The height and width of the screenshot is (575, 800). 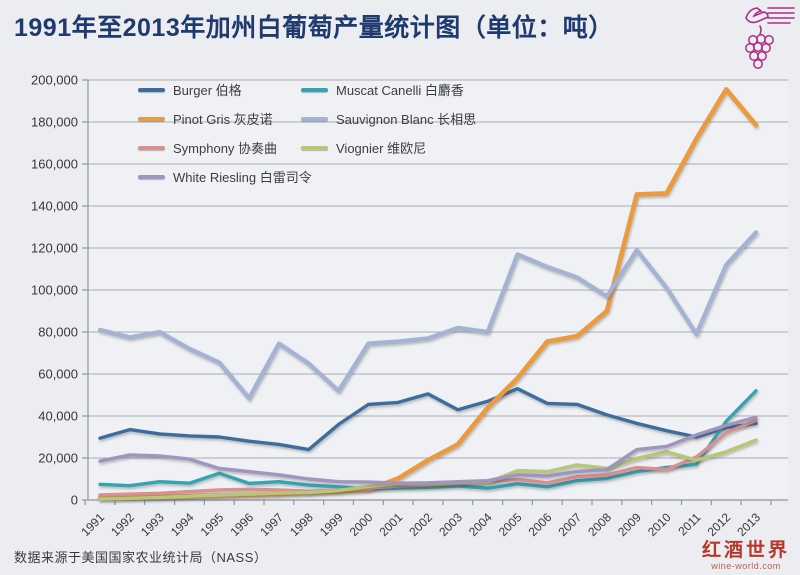 I want to click on legend-item-burger: Burger 伯格, so click(x=219, y=89).